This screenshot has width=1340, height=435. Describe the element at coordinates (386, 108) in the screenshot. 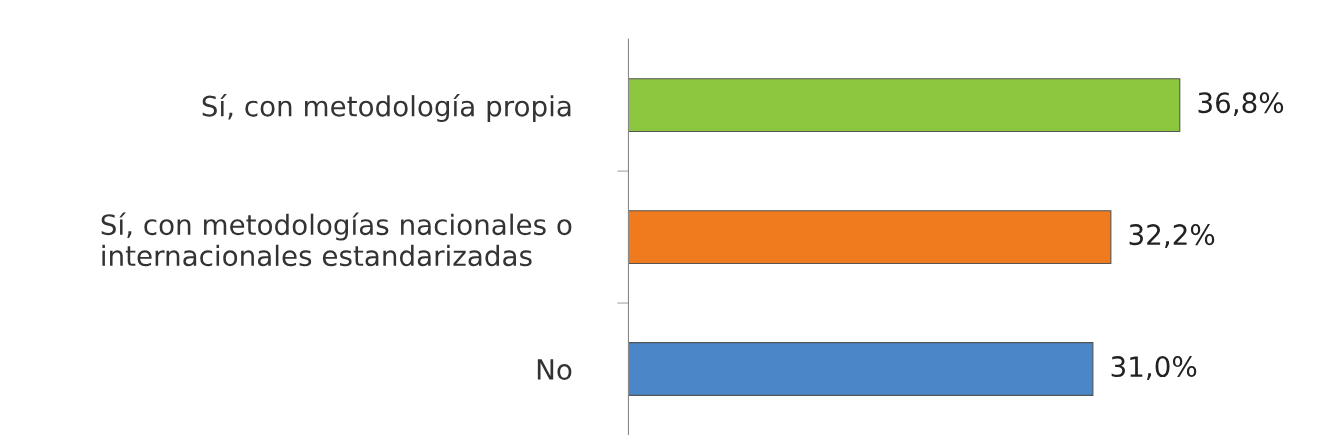

I see `y-tick-label: Sí, con metodología propia` at that location.